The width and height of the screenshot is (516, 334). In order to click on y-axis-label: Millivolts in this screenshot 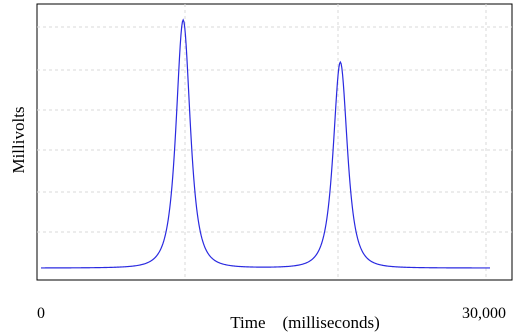, I will do `click(18, 139)`.